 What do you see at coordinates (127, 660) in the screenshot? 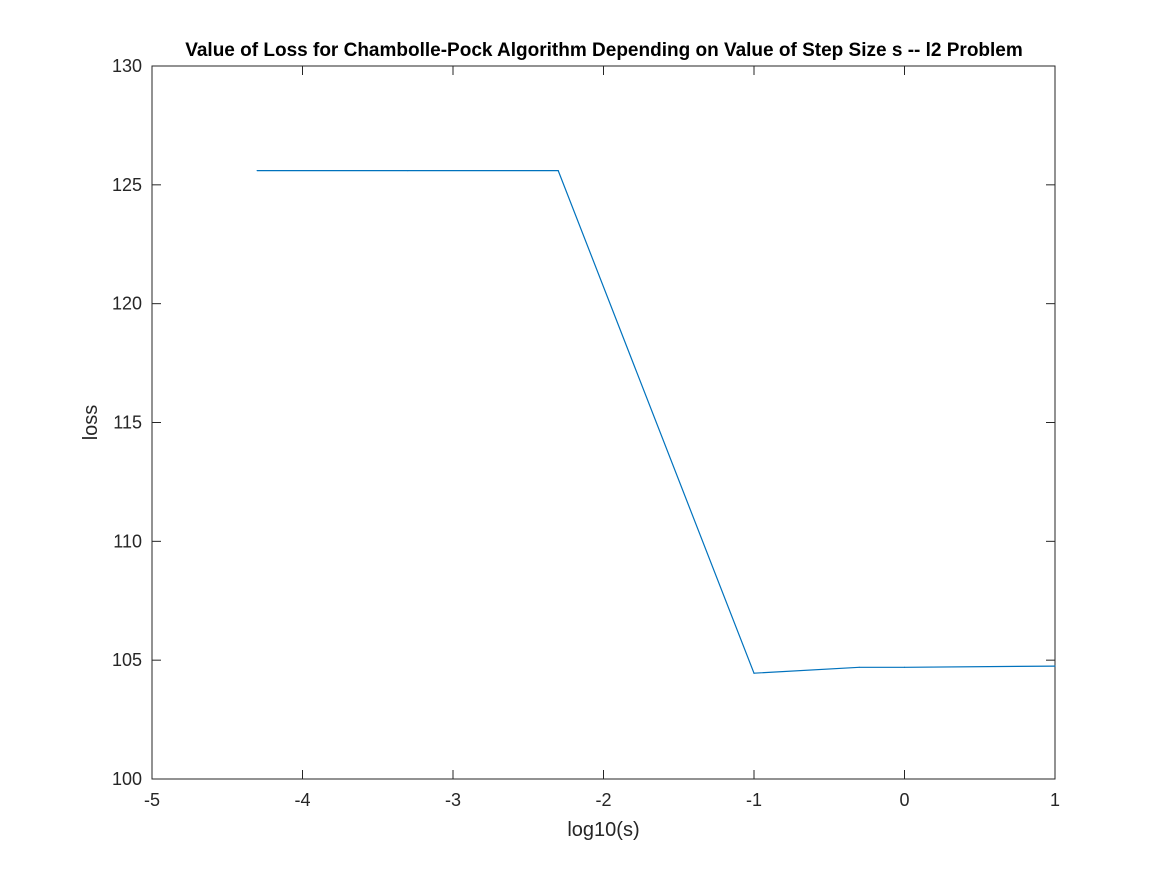
I see `y-tick-label: 105` at bounding box center [127, 660].